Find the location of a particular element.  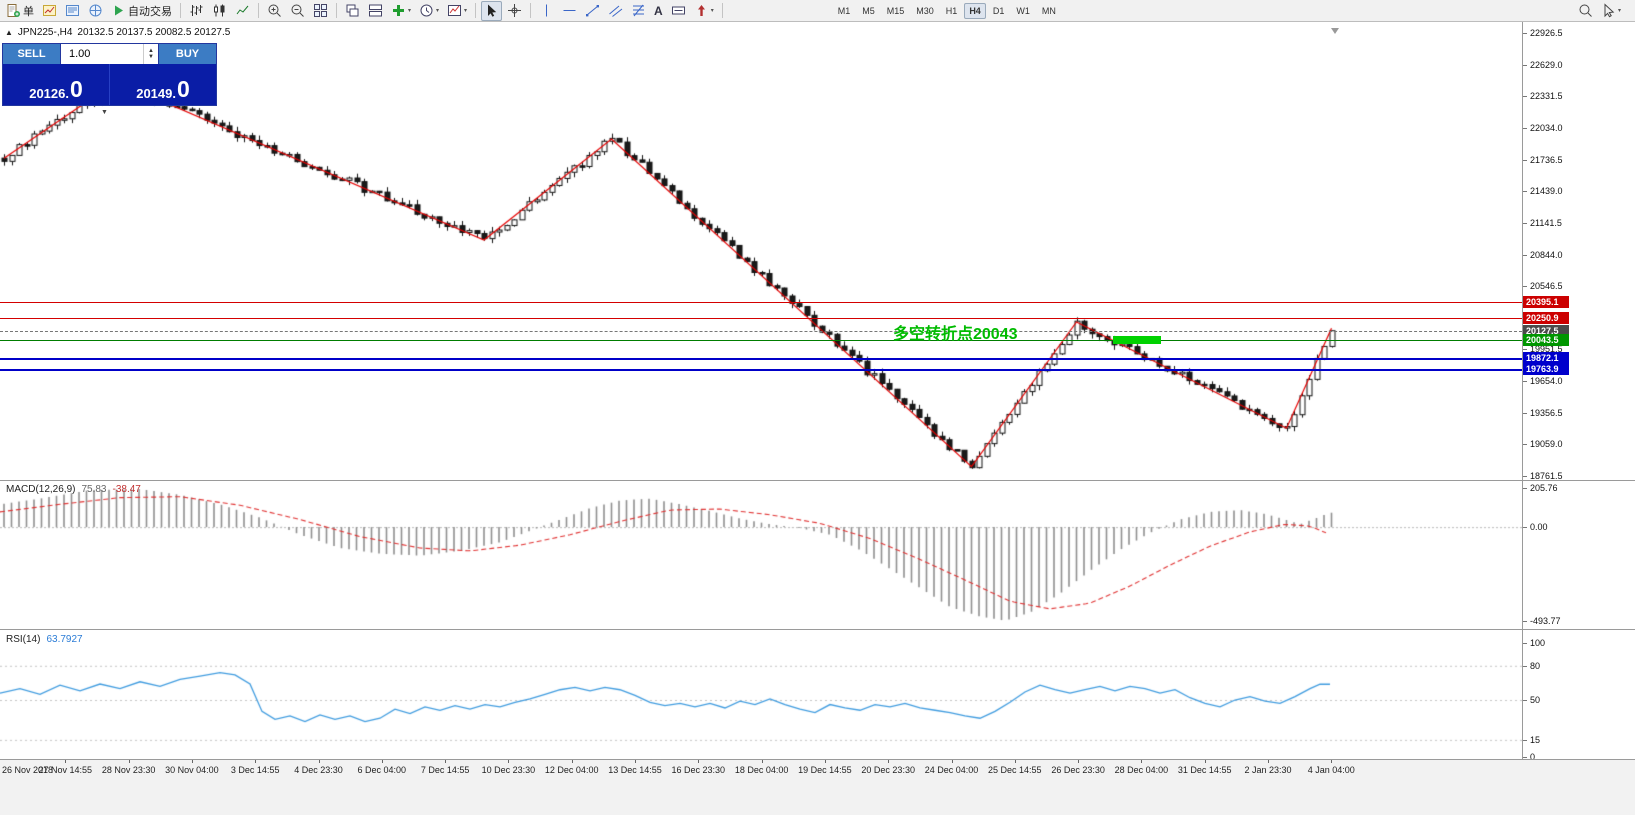

price-level-line-20395.1 is located at coordinates (761, 303).